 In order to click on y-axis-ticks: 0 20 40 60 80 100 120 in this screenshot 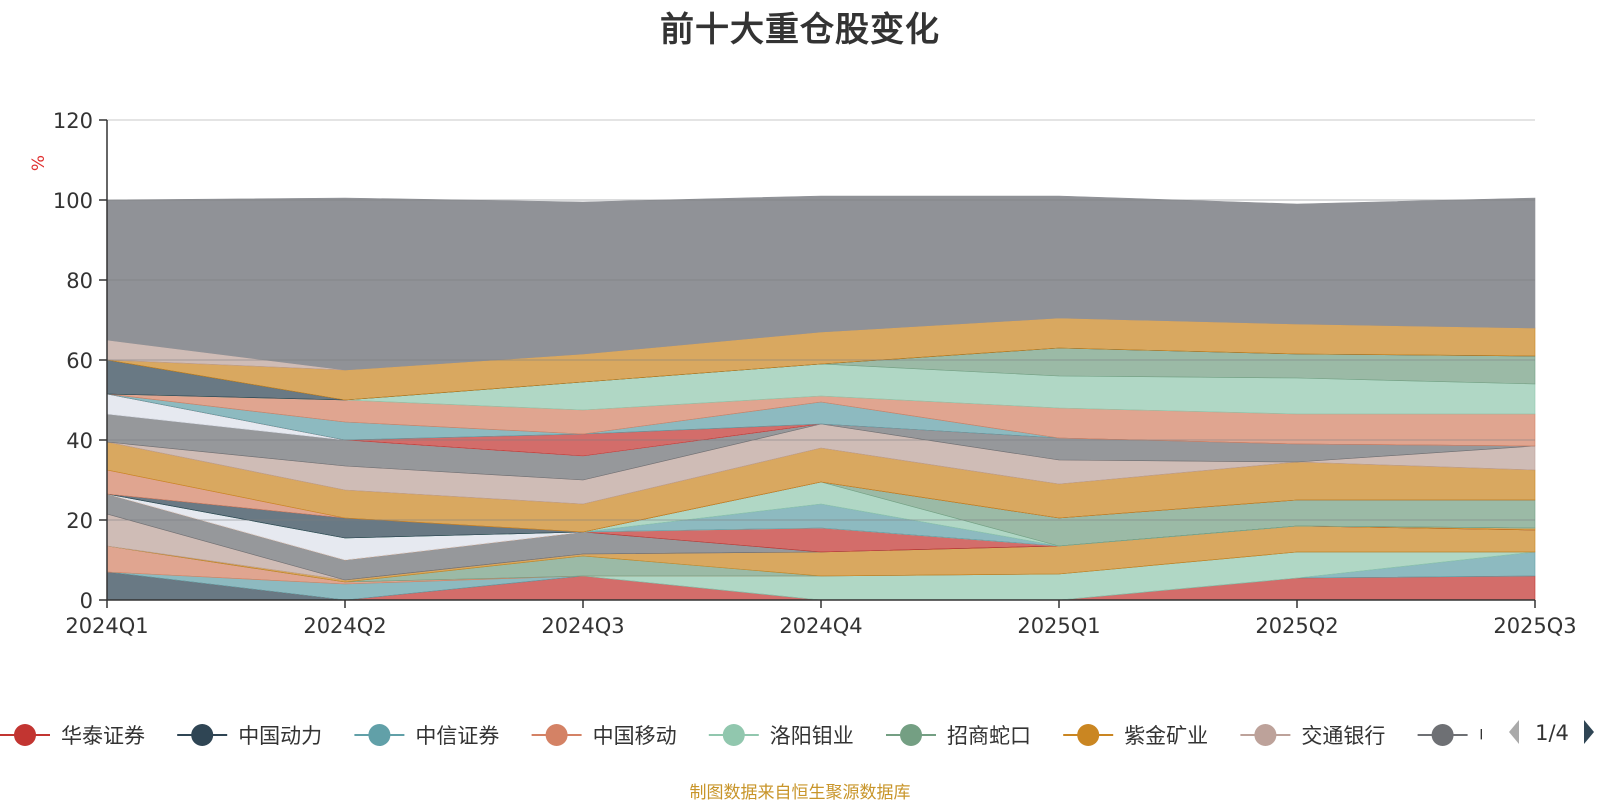, I will do `click(80, 361)`.